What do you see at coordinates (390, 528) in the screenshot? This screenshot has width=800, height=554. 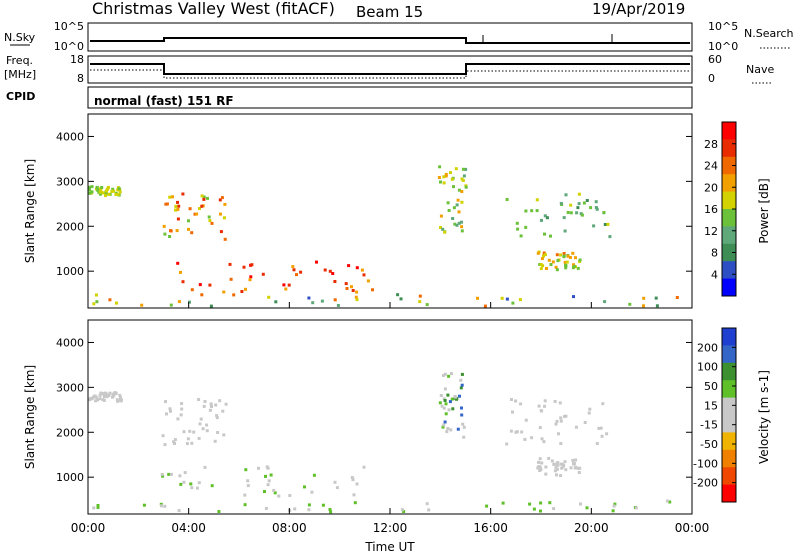 I see `x-tick-label: 12:00` at bounding box center [390, 528].